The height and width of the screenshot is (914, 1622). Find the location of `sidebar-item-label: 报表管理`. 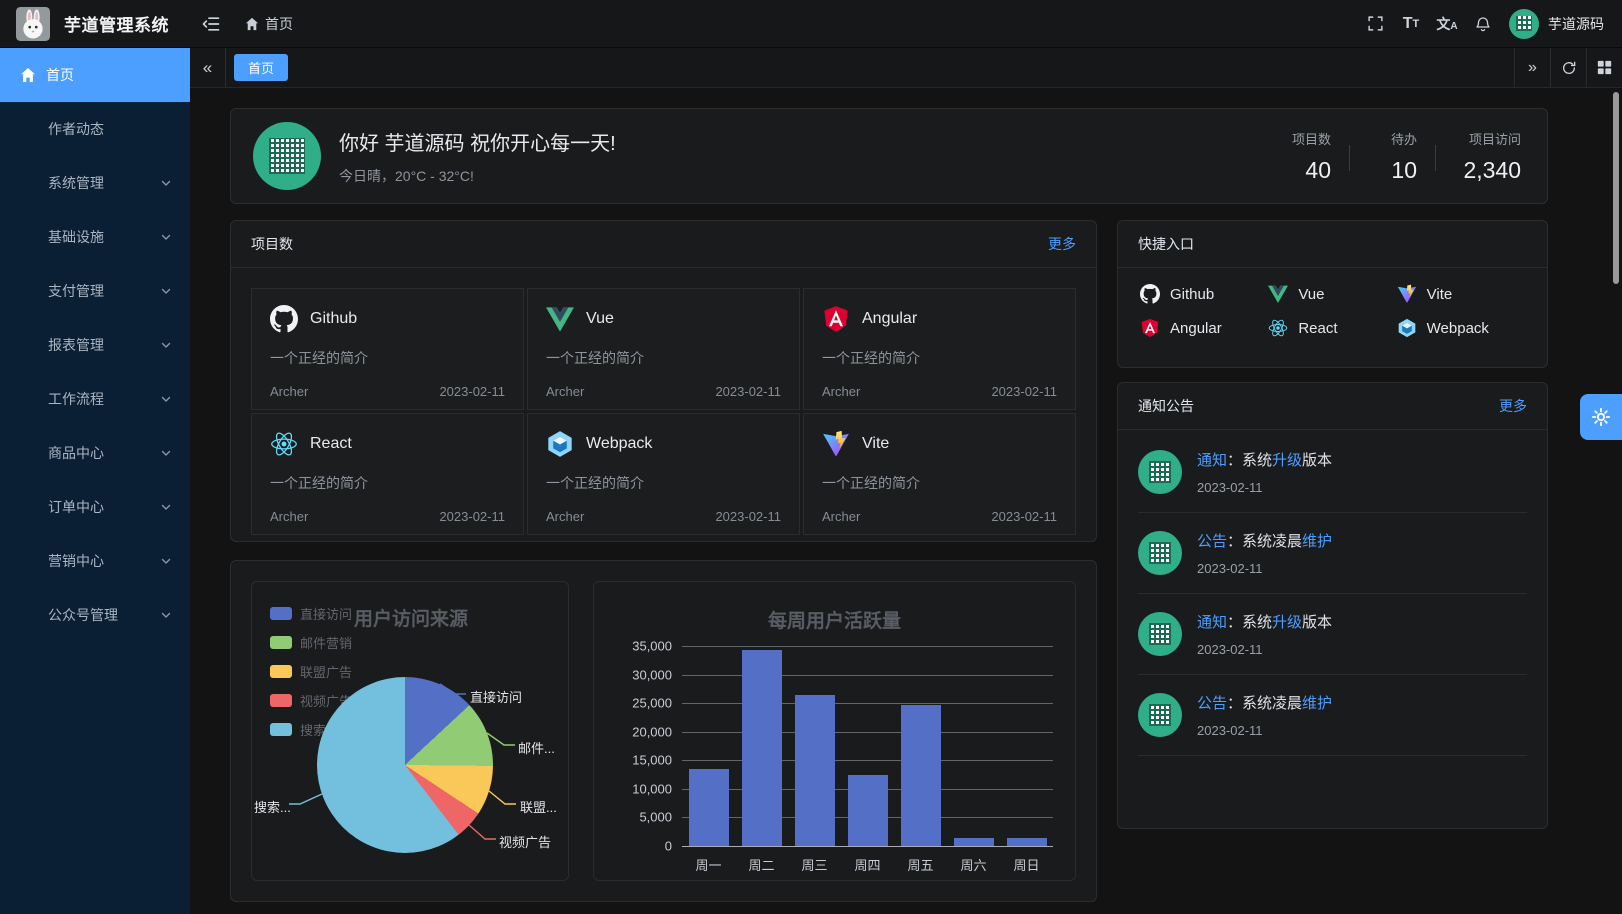

sidebar-item-label: 报表管理 is located at coordinates (76, 345).